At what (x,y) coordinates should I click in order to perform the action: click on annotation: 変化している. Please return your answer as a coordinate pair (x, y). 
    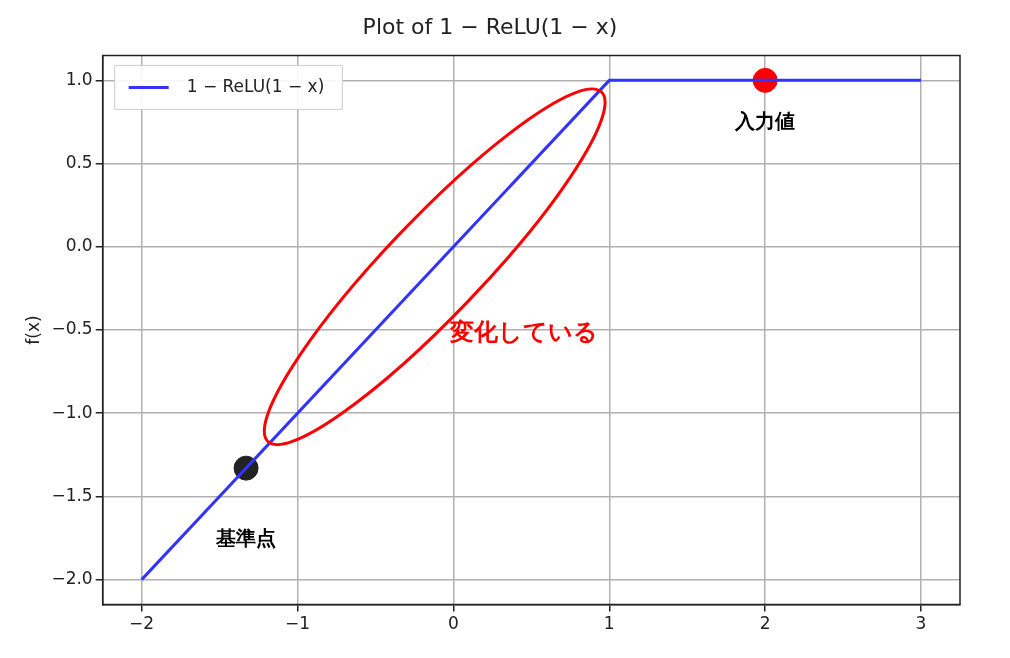
    Looking at the image, I should click on (523, 331).